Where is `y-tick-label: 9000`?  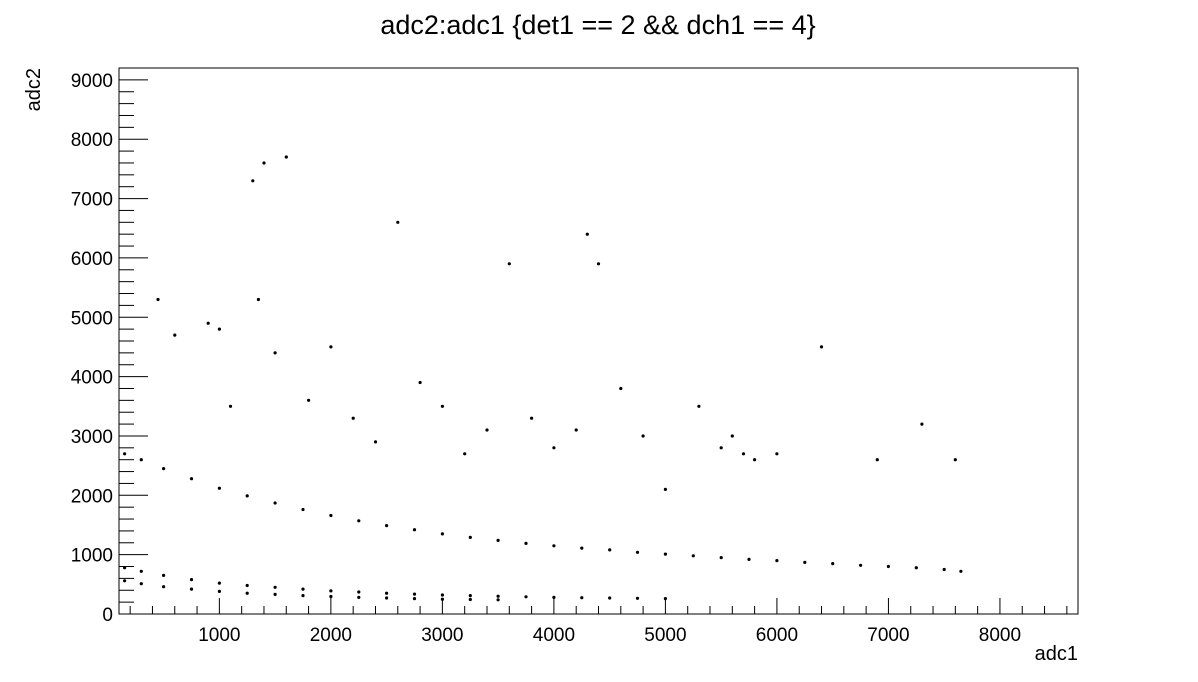 y-tick-label: 9000 is located at coordinates (92, 81).